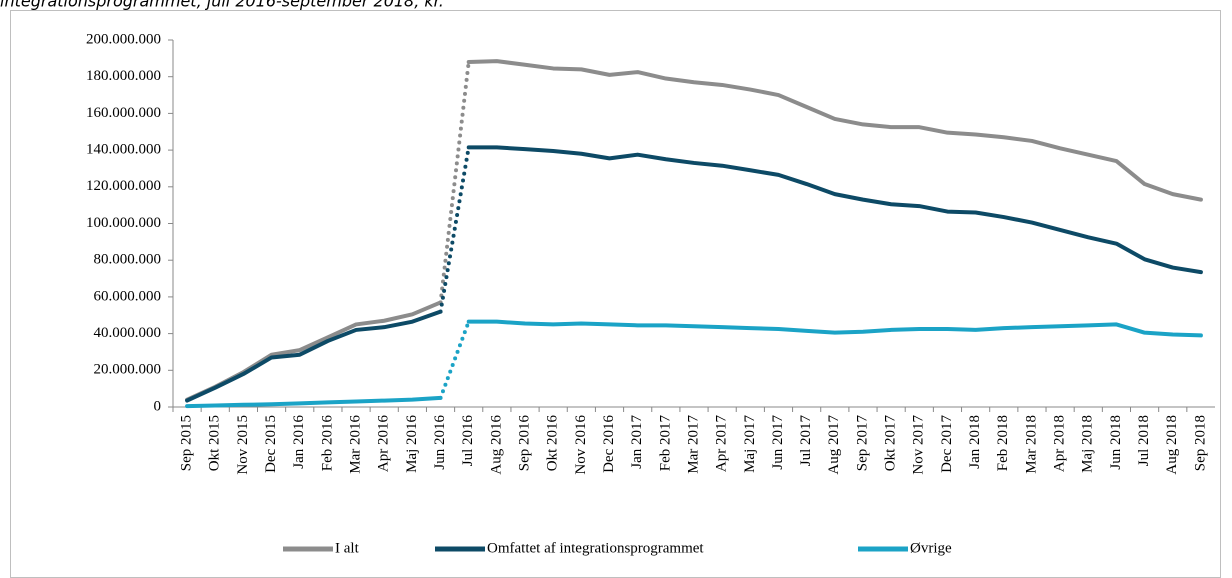  I want to click on x-tick-label: Jun 2017, so click(778, 442).